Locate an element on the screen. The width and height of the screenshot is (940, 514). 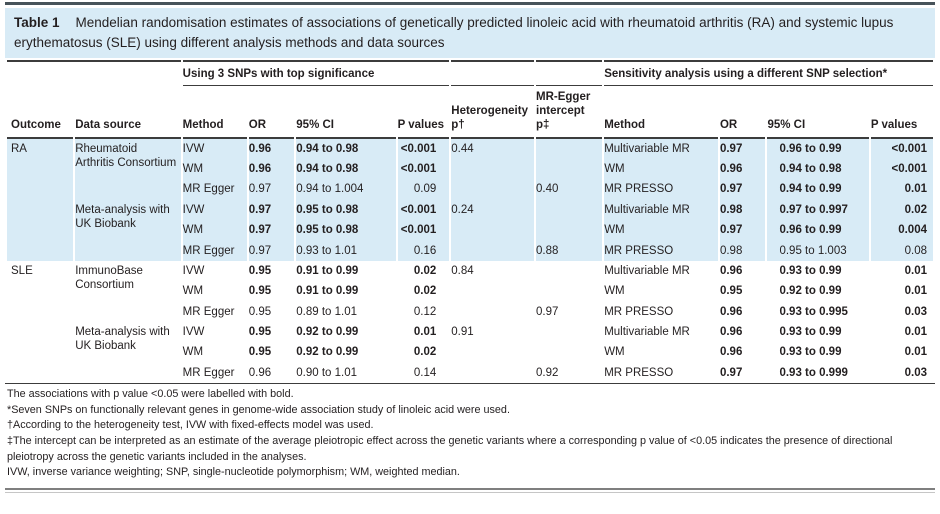
egger-intercept-cell: 0.88 is located at coordinates (569, 250).